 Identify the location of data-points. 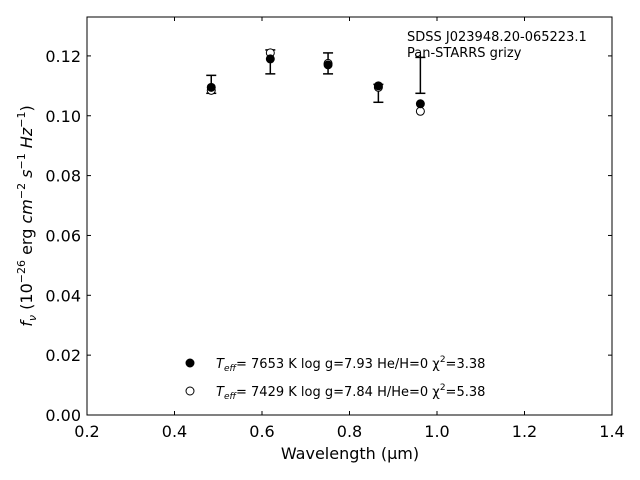
(315, 82).